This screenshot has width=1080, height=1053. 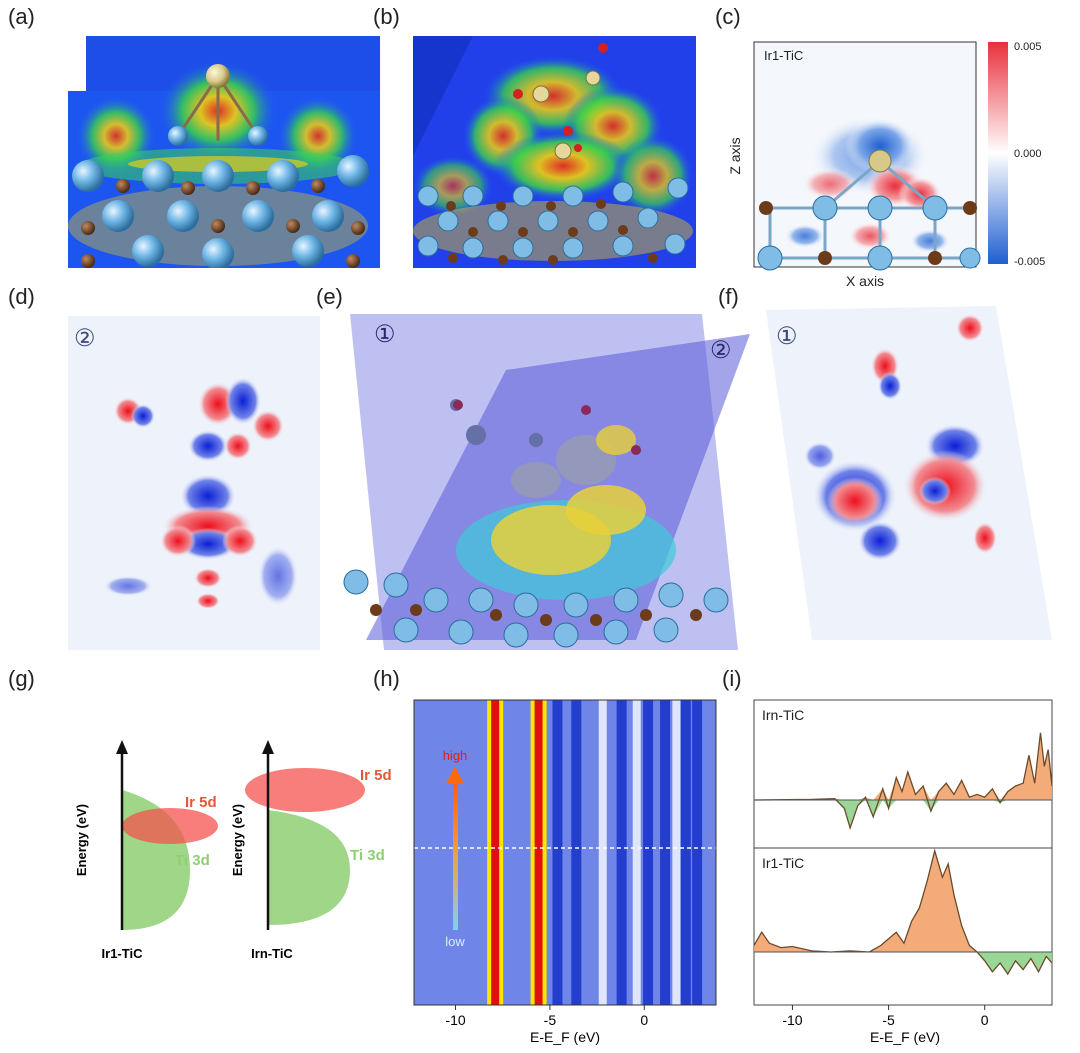 What do you see at coordinates (792, 1020) in the screenshot?
I see `panel-i-xtick-label: -10` at bounding box center [792, 1020].